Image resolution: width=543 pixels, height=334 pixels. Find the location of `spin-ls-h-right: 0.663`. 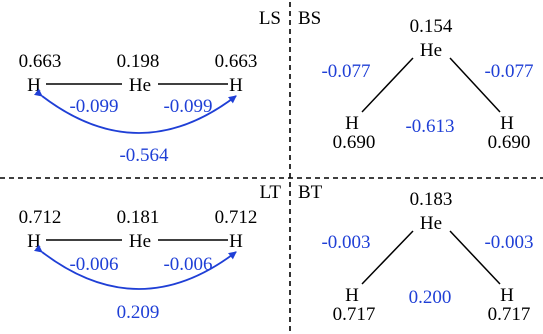

spin-ls-h-right: 0.663 is located at coordinates (236, 61).